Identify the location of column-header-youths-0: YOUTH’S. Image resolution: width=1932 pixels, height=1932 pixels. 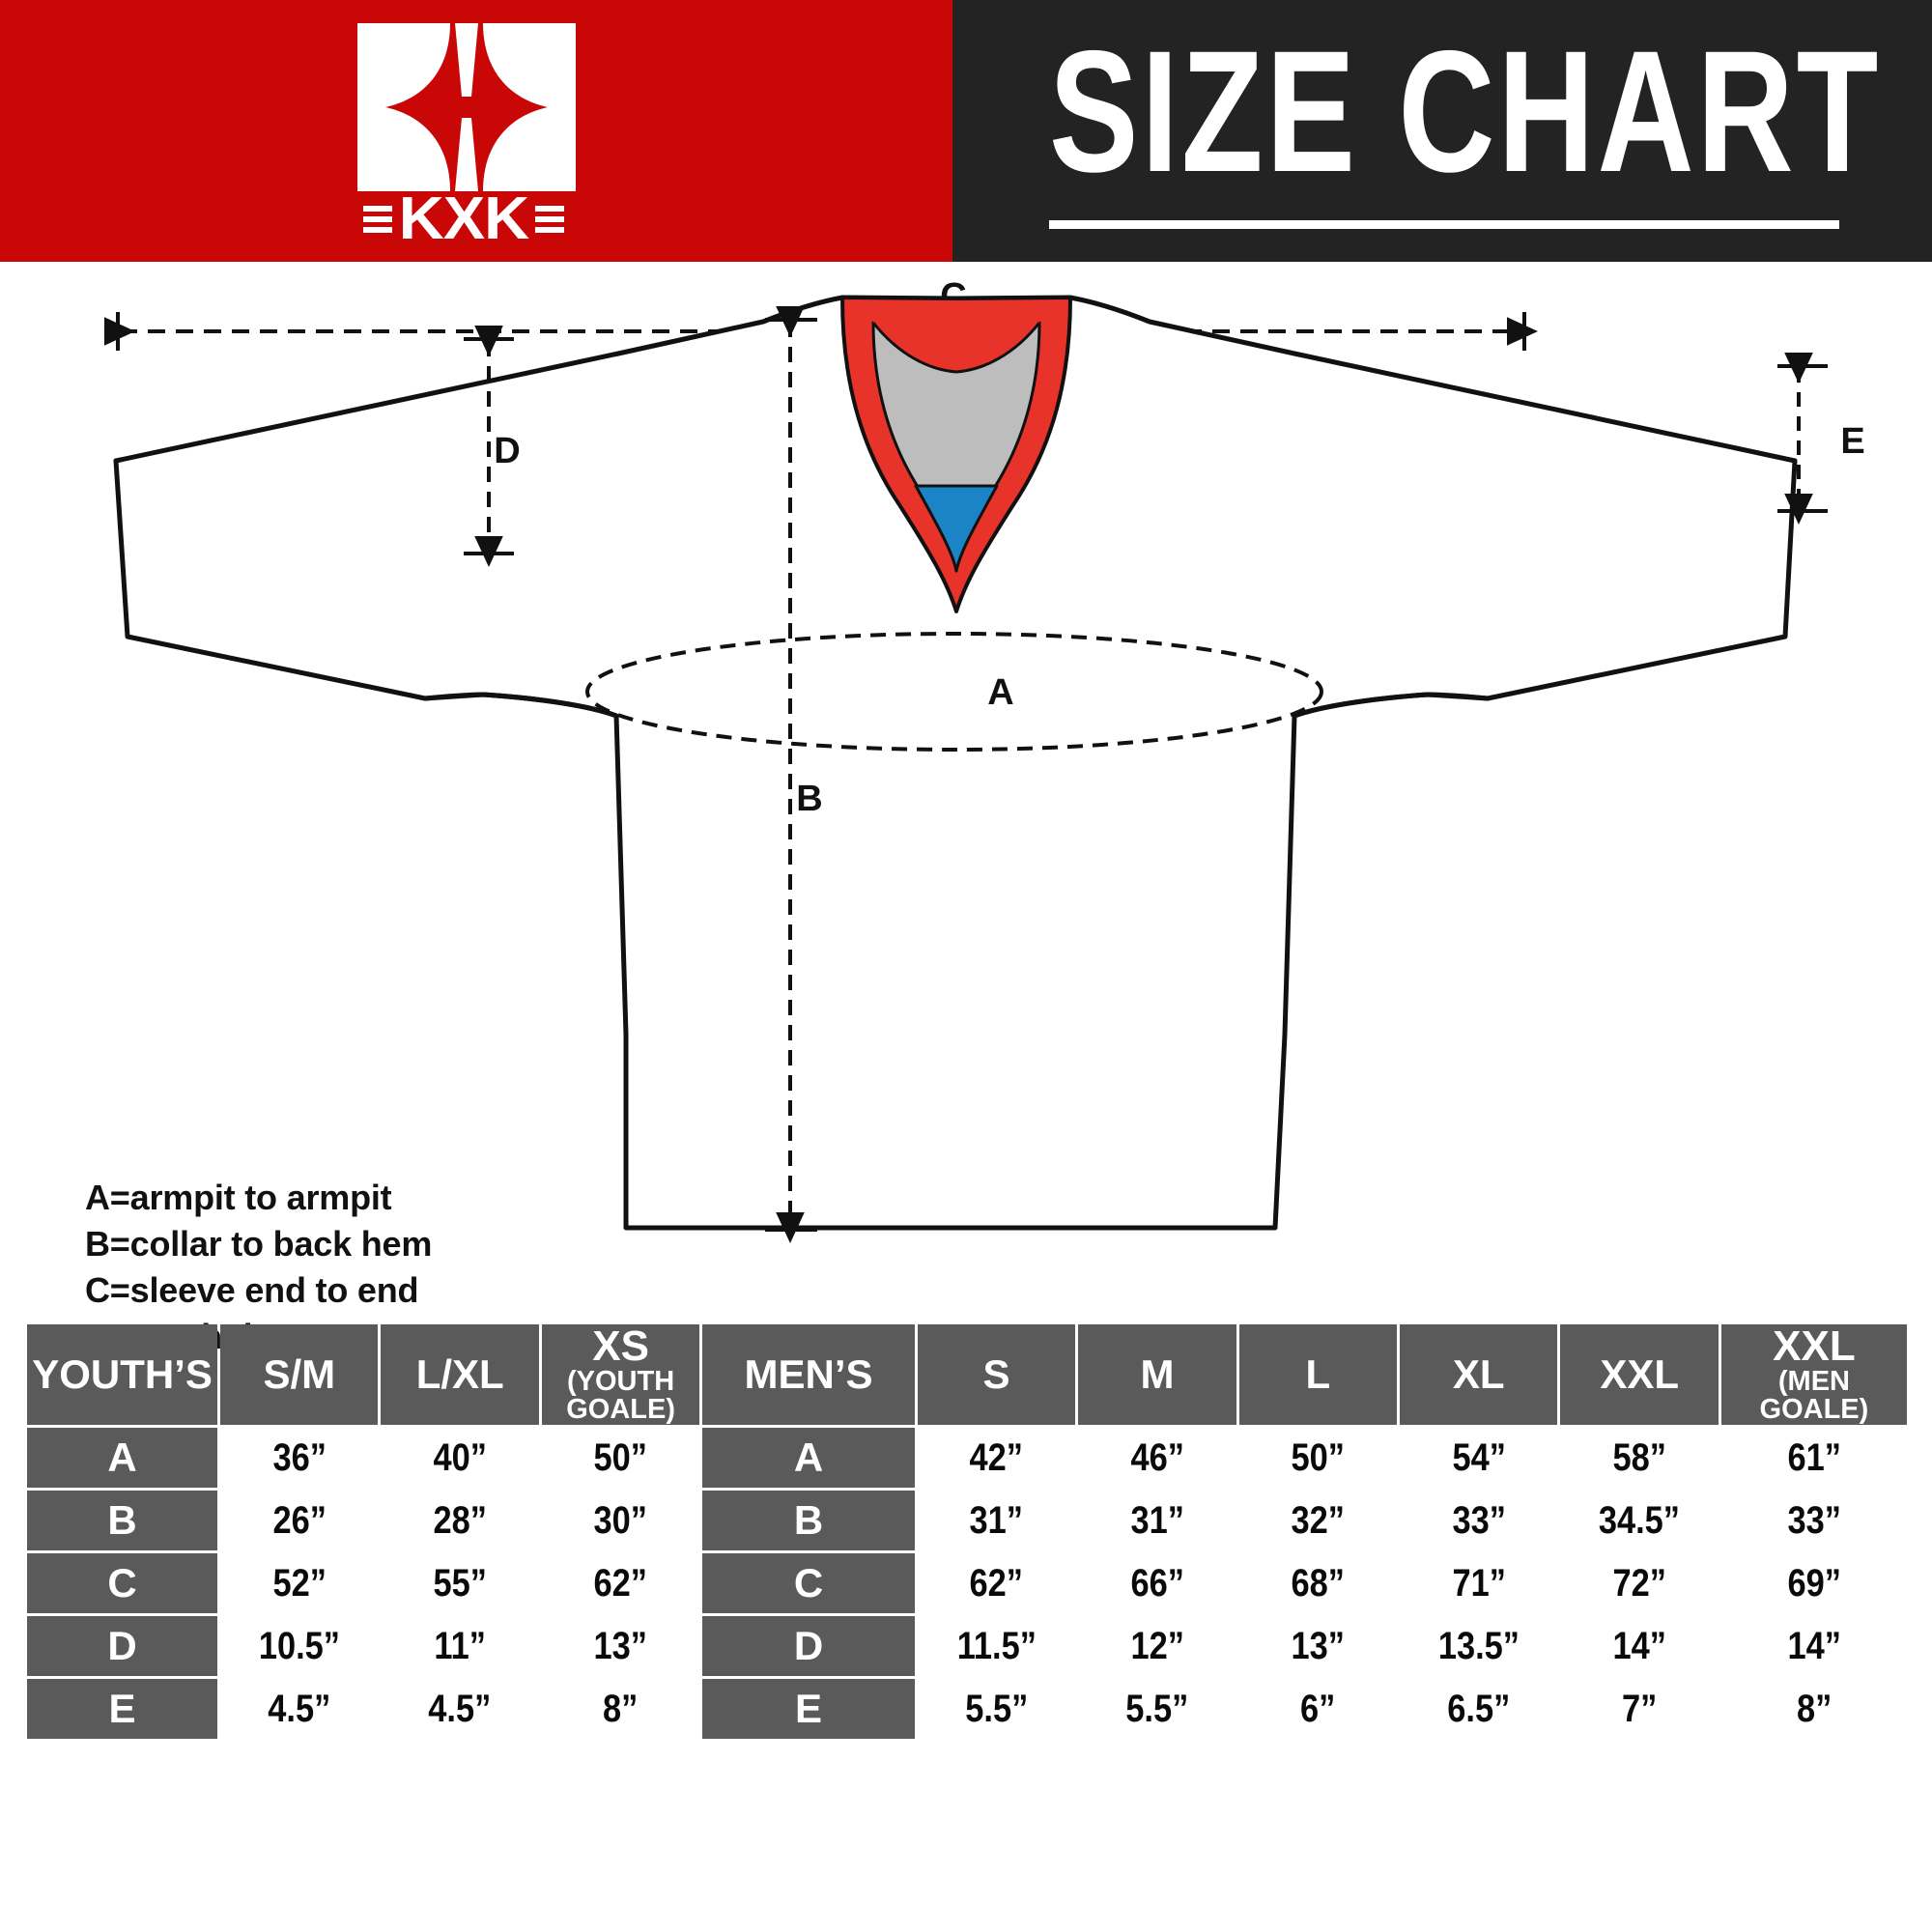
(122, 1374).